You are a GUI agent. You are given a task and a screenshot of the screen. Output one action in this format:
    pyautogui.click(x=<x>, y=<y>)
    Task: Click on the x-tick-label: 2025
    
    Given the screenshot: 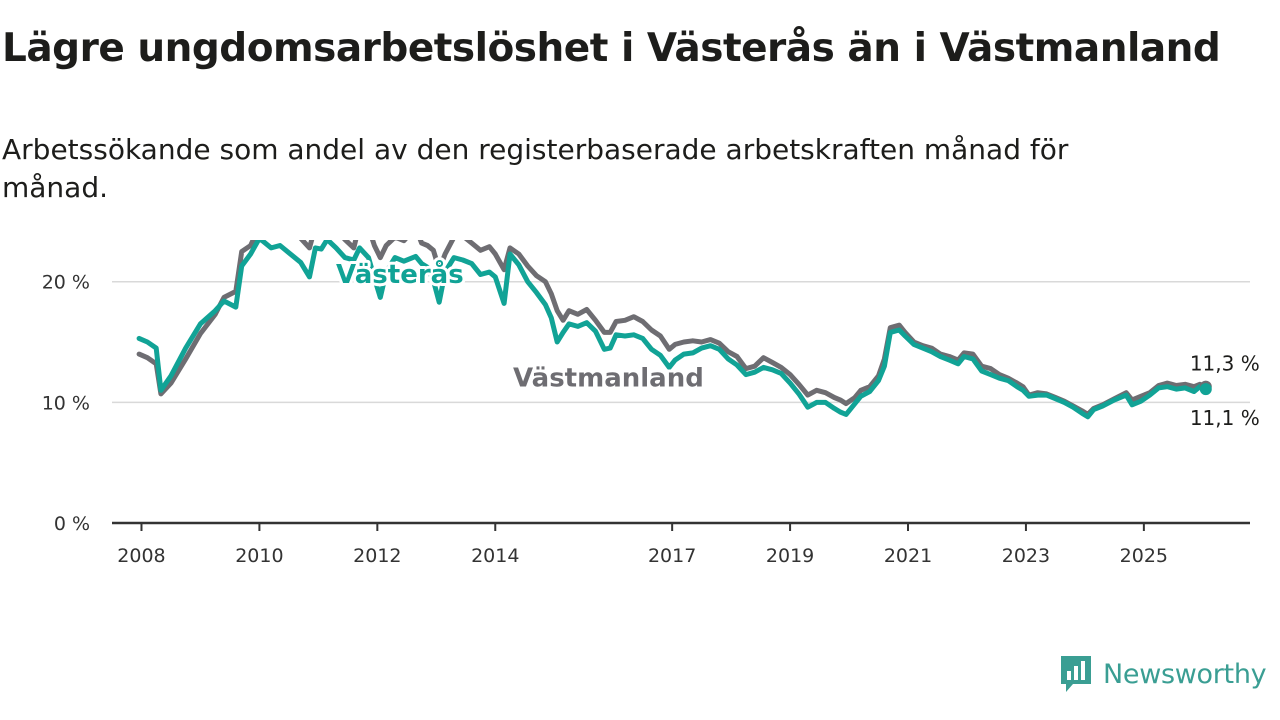 What is the action you would take?
    pyautogui.click(x=1144, y=556)
    